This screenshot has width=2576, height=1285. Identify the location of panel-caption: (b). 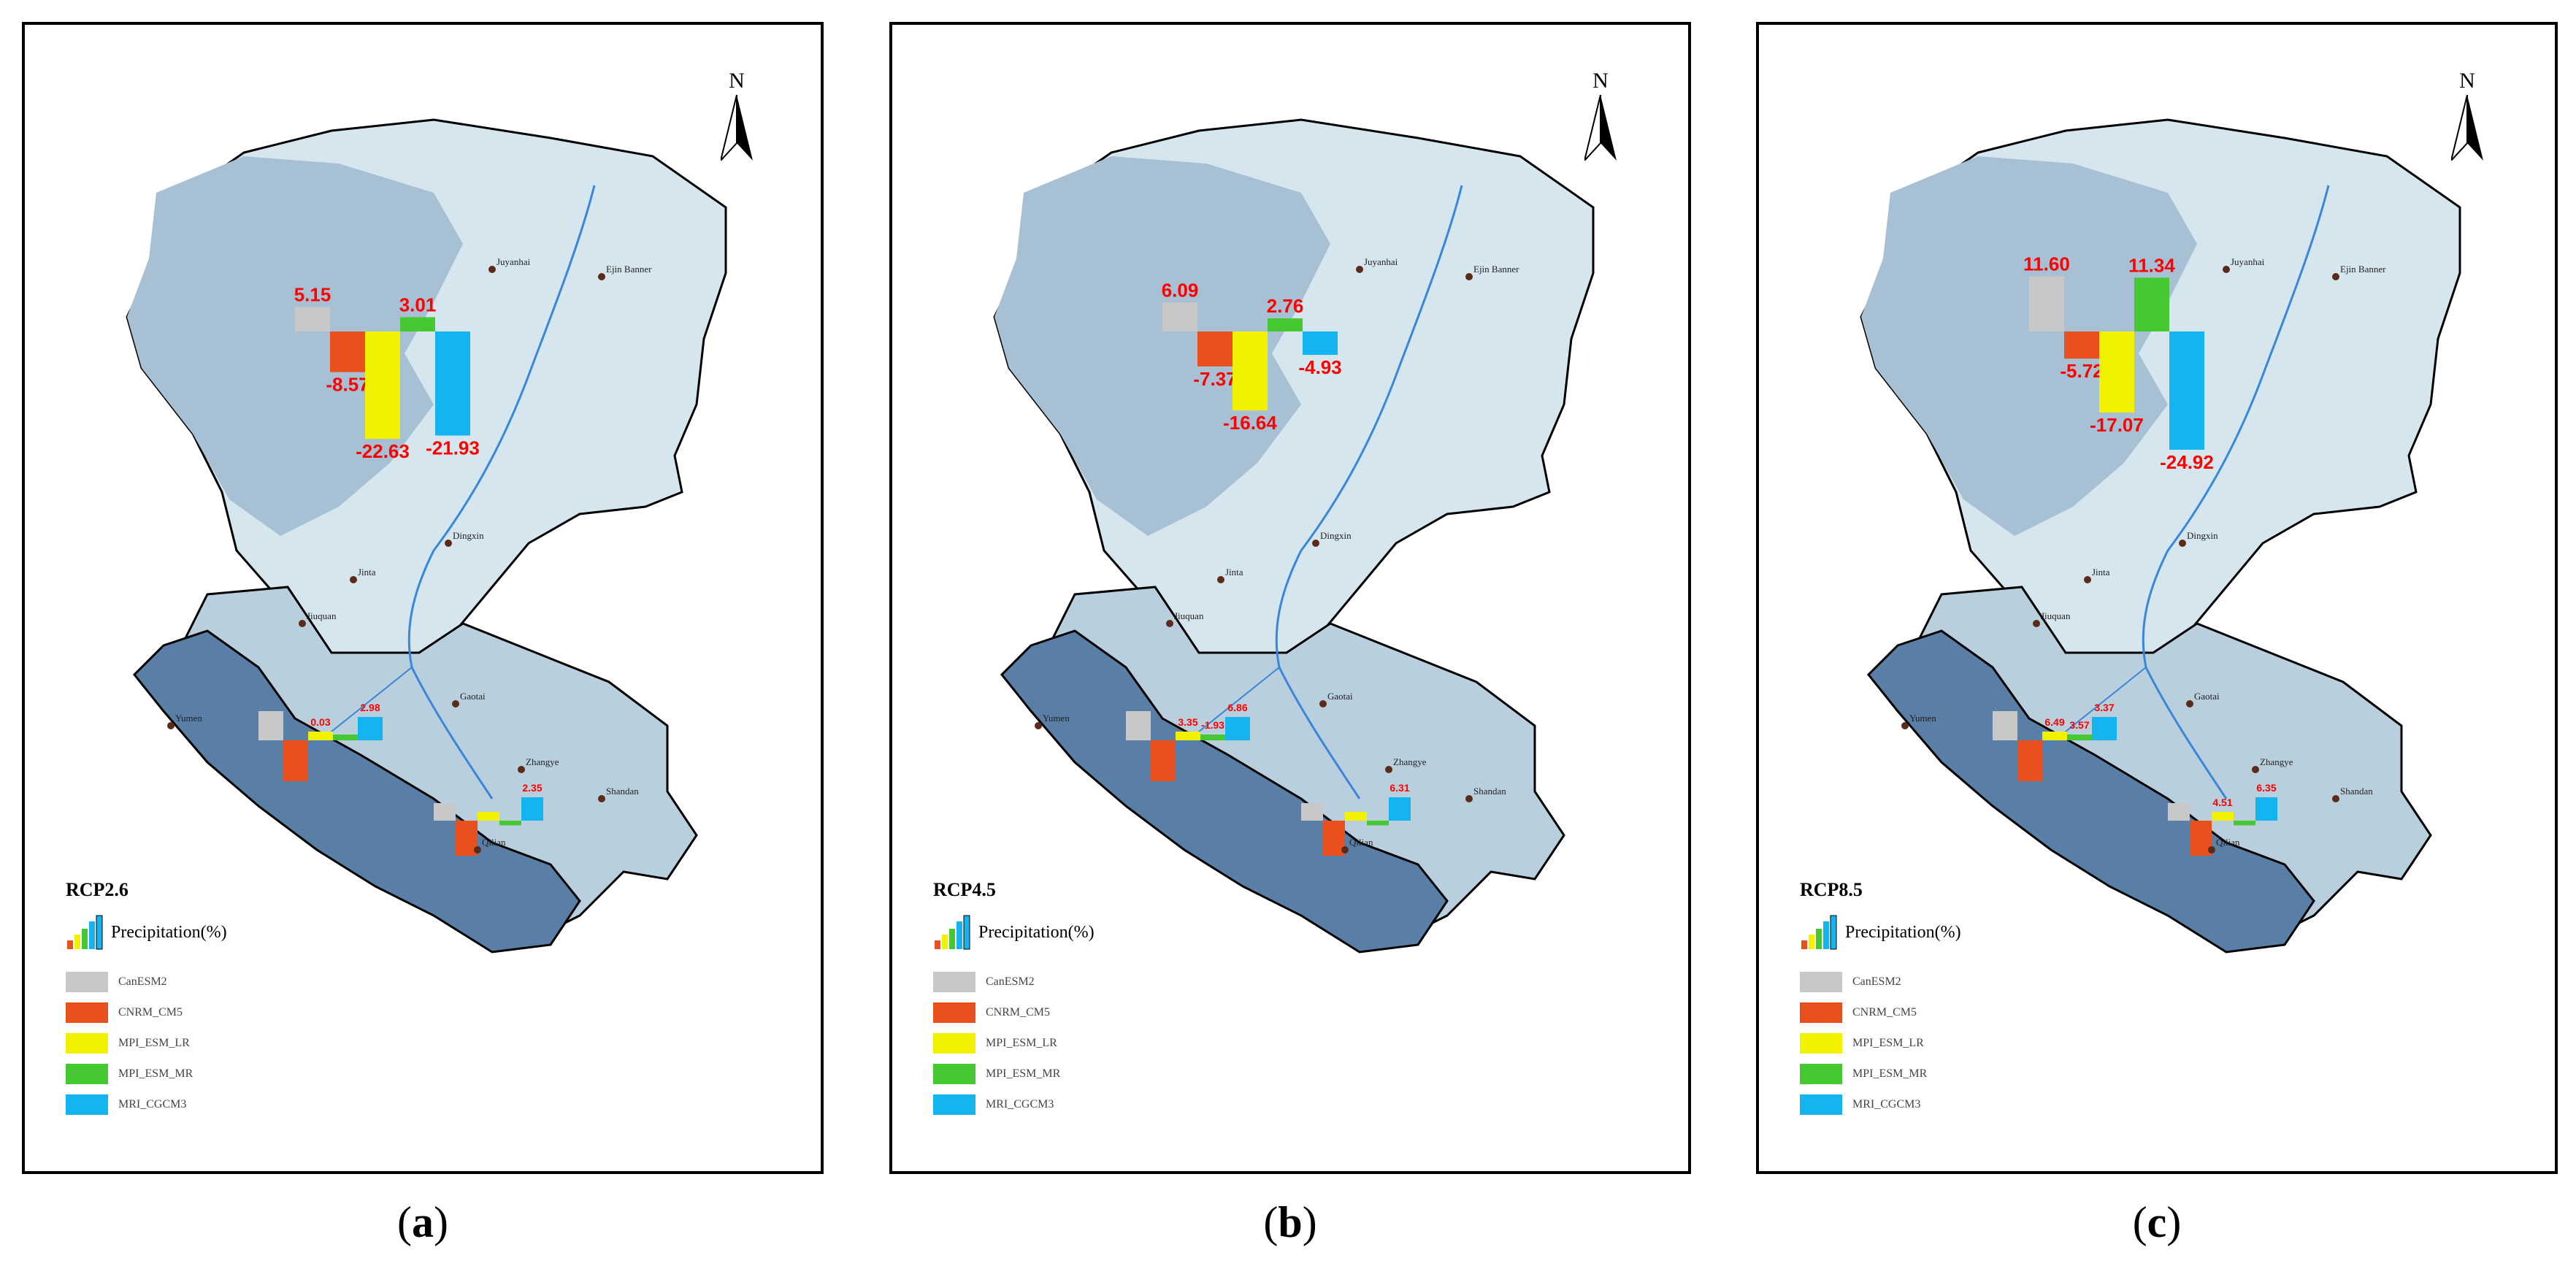
(1290, 1222).